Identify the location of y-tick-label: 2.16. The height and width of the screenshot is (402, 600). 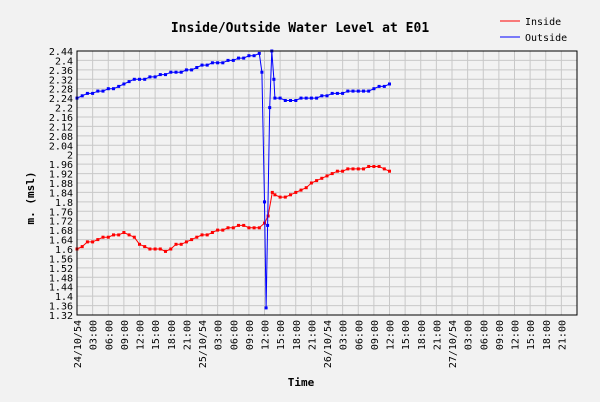
(61, 118).